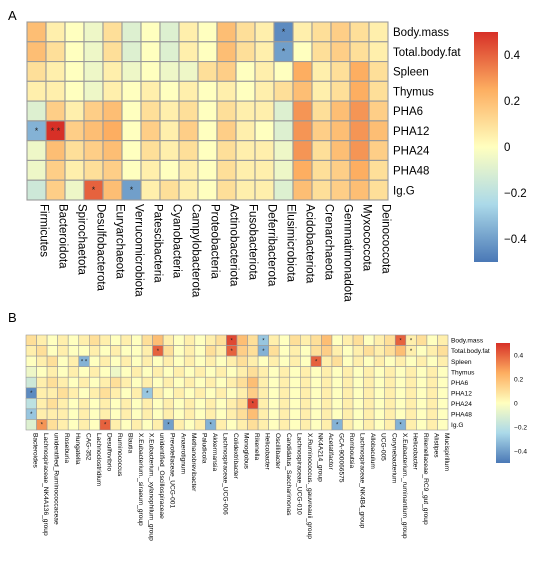  Describe the element at coordinates (234, 245) in the screenshot. I see `column-label: Actinobacteriota` at that location.